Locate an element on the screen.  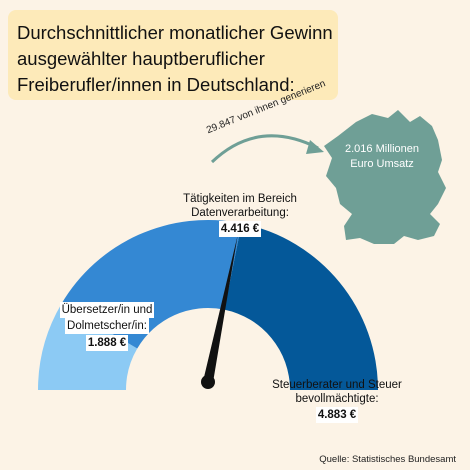
label-datenverarbeitung-line-2: Datenverarbeitung: is located at coordinates (240, 213).